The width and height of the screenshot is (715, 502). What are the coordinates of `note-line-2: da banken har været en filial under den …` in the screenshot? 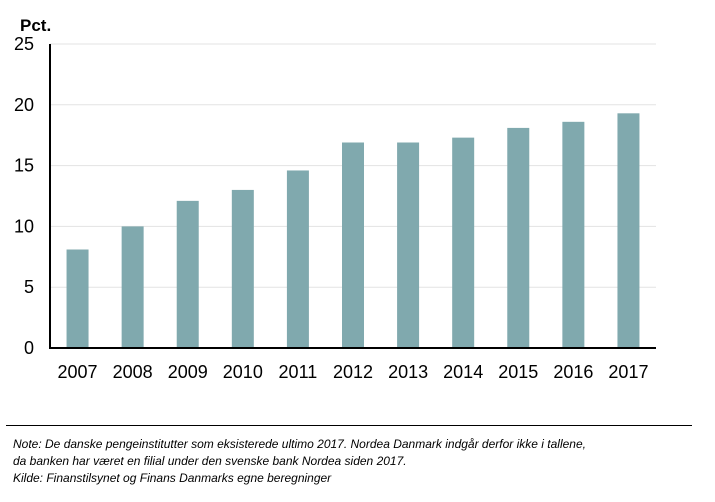 It's located at (210, 461).